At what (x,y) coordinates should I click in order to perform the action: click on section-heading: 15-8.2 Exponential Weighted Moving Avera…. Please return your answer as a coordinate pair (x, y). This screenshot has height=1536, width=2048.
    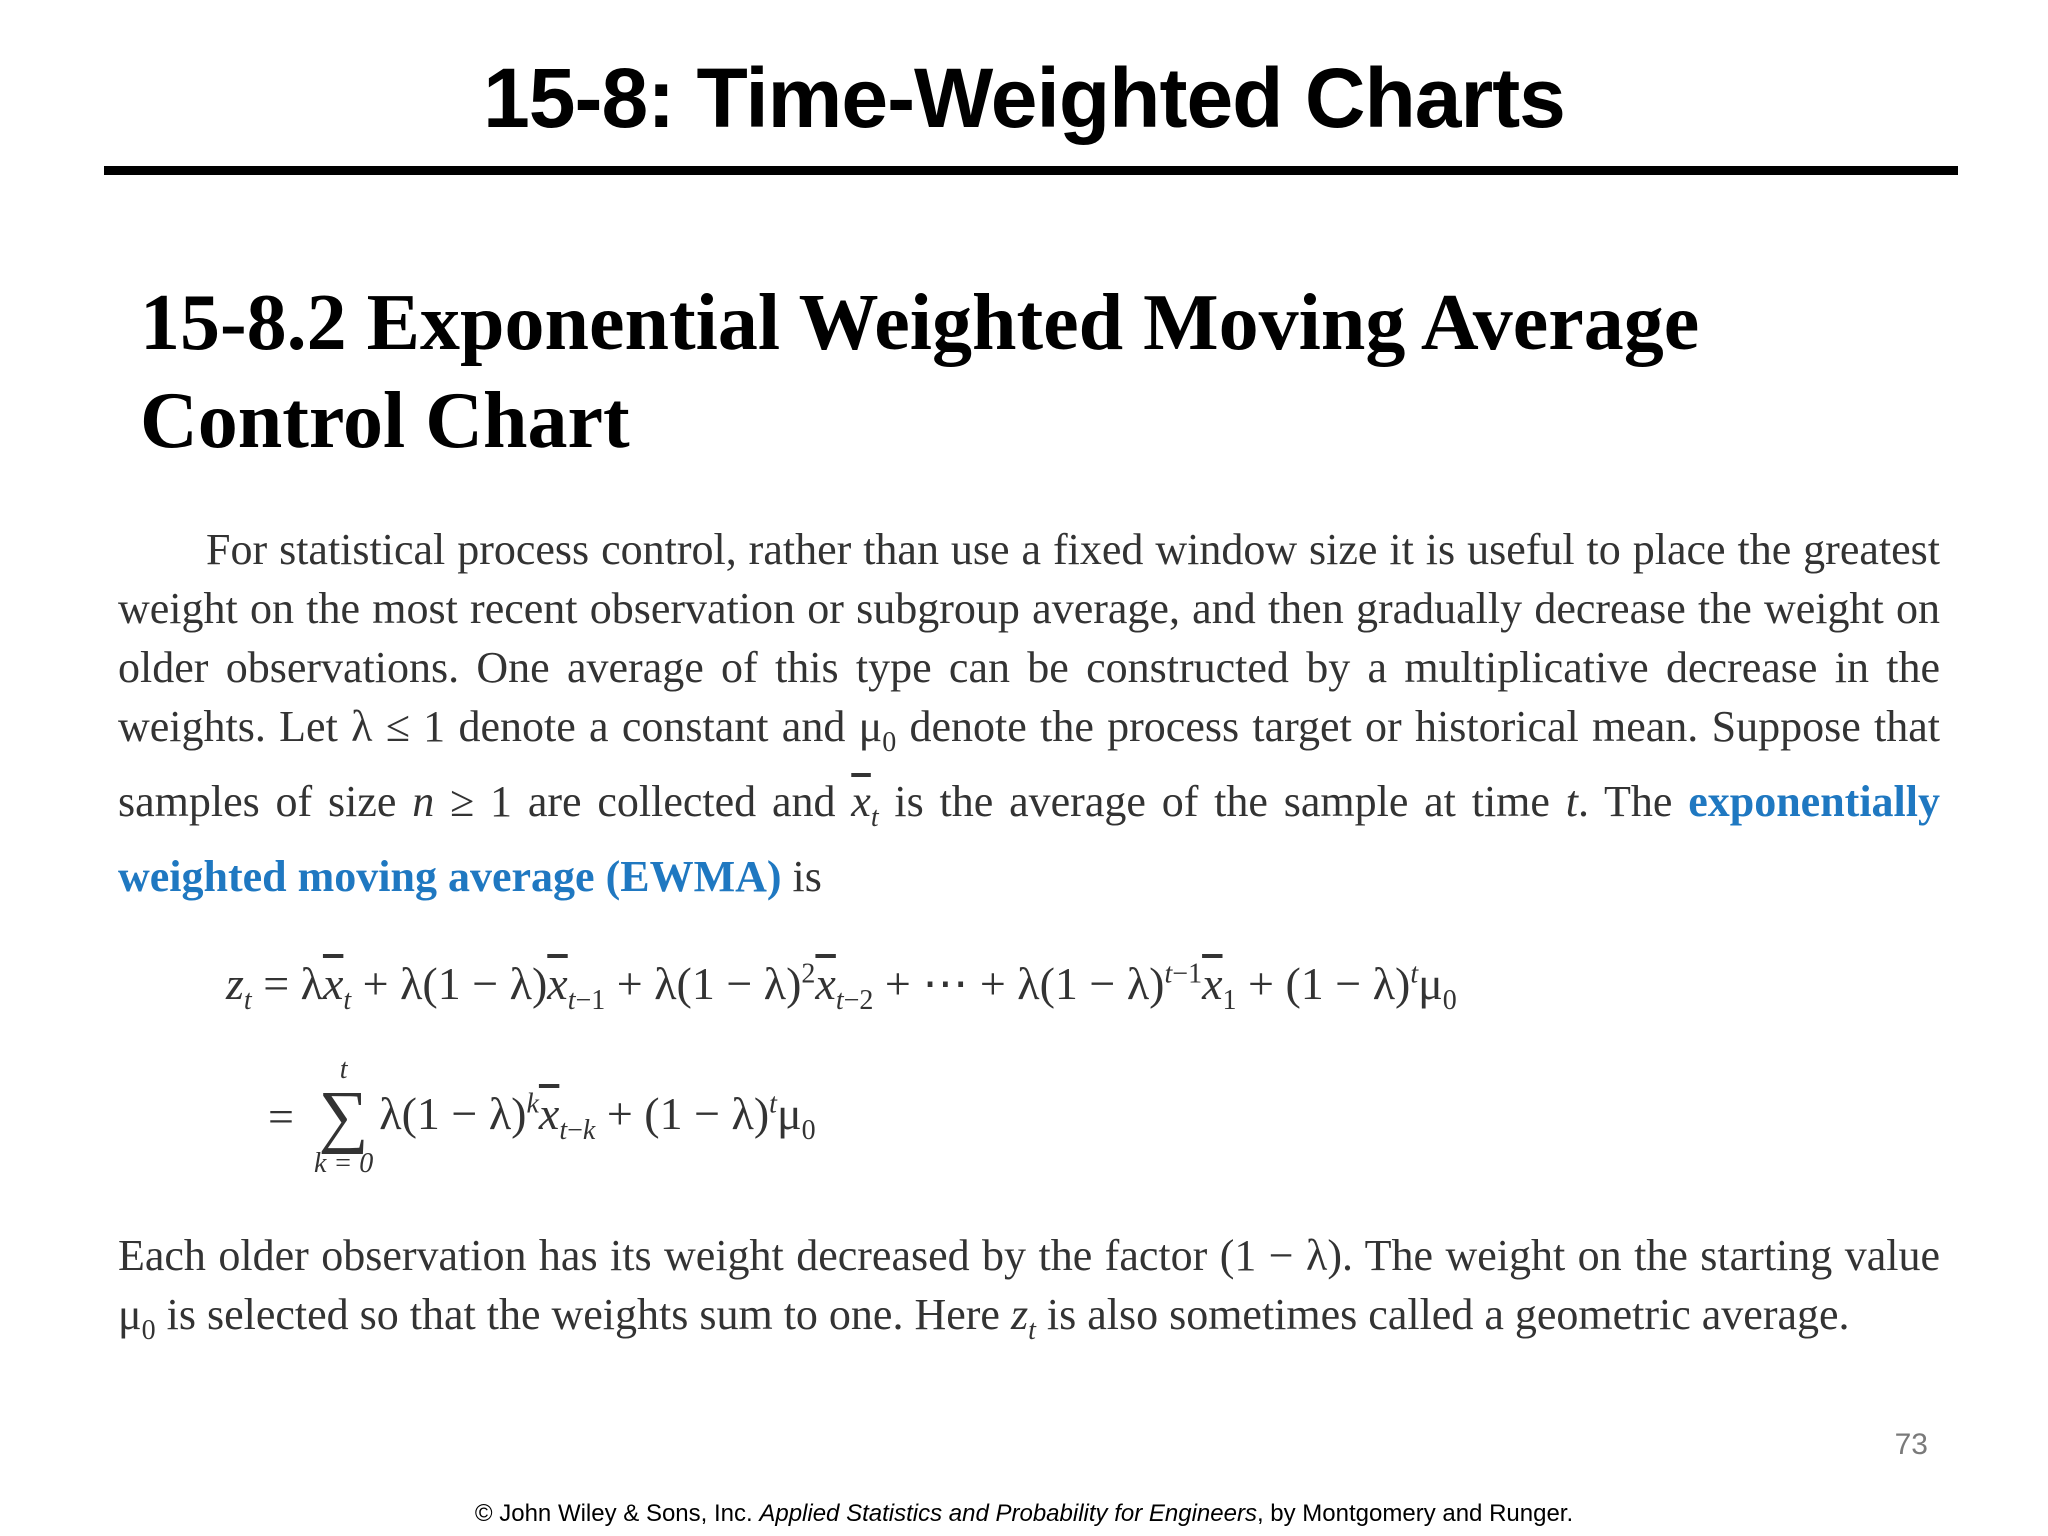
    Looking at the image, I should click on (1040, 372).